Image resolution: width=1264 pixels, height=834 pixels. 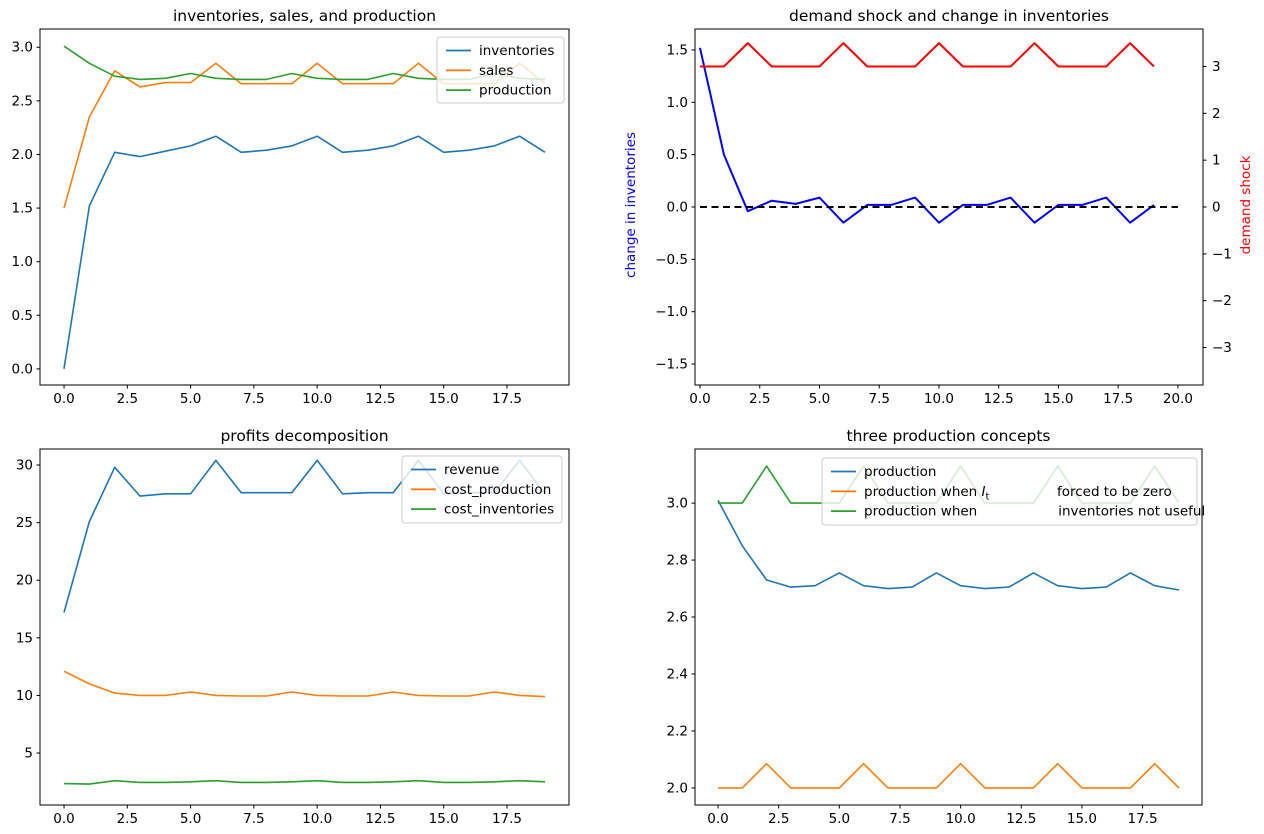 I want to click on tr-ylabel-right: demand shock, so click(x=1246, y=205).